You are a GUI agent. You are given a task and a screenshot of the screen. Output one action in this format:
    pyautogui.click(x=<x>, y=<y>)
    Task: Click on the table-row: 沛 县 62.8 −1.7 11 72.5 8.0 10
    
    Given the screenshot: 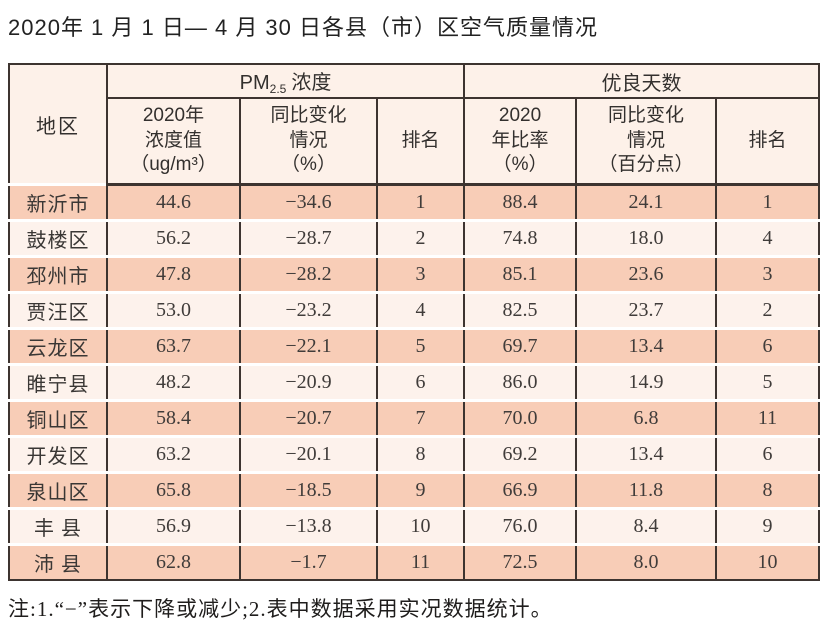 What is the action you would take?
    pyautogui.click(x=414, y=561)
    